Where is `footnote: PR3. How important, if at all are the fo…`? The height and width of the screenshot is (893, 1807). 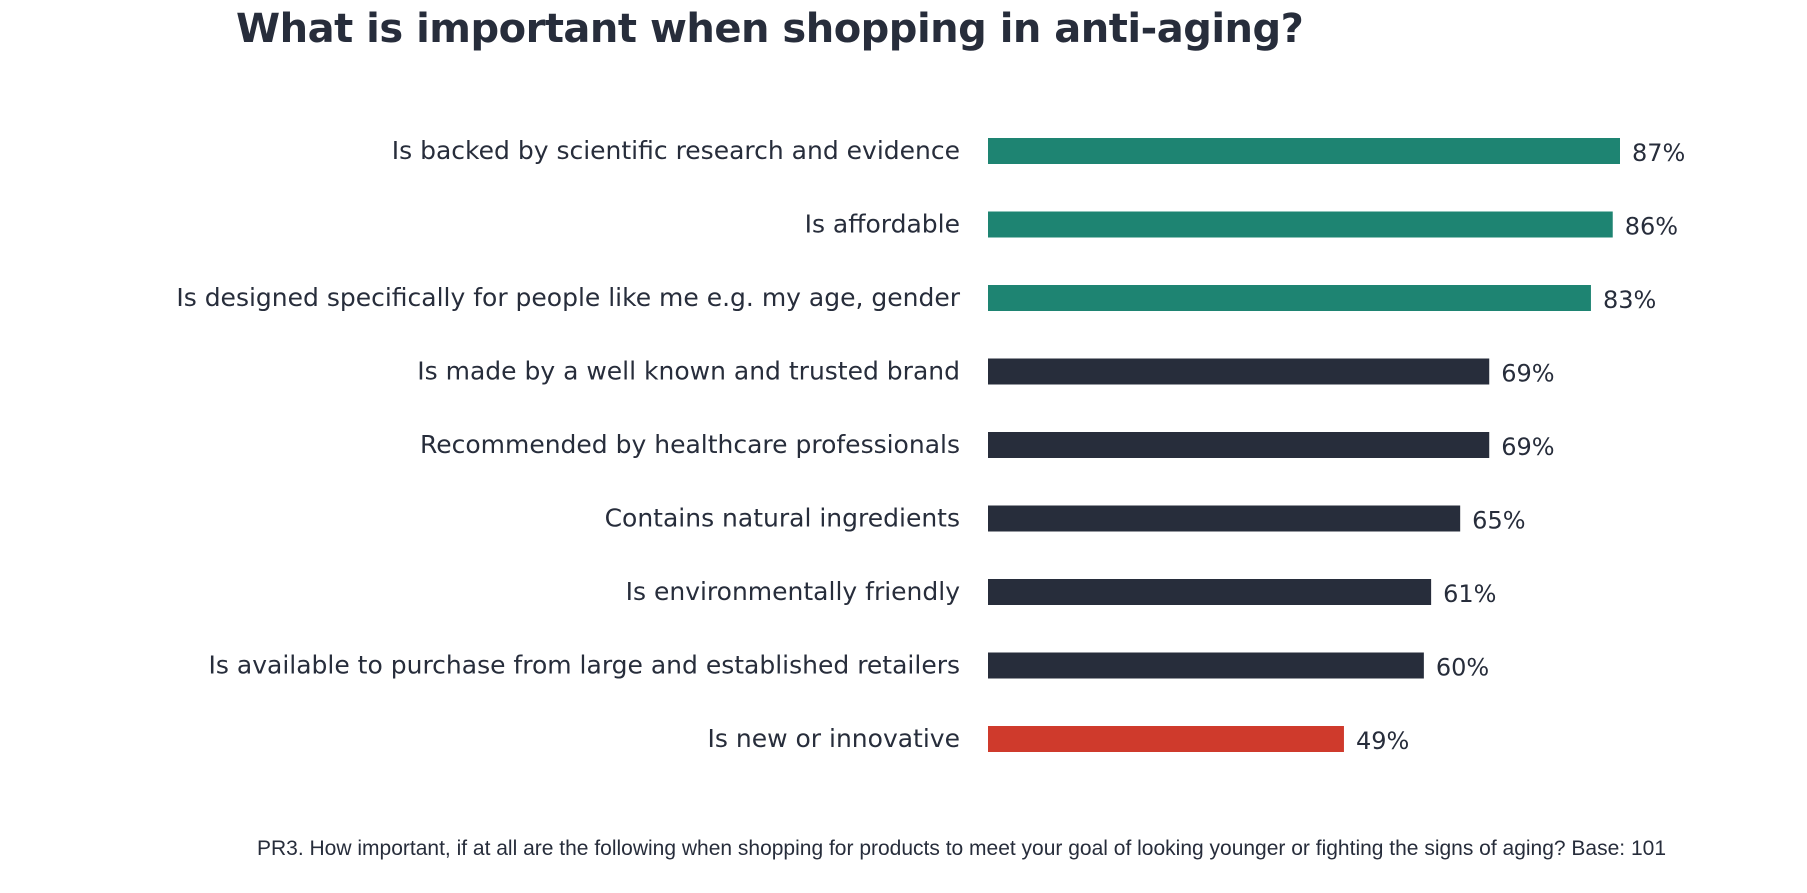 footnote: PR3. How important, if at all are the fo… is located at coordinates (961, 848).